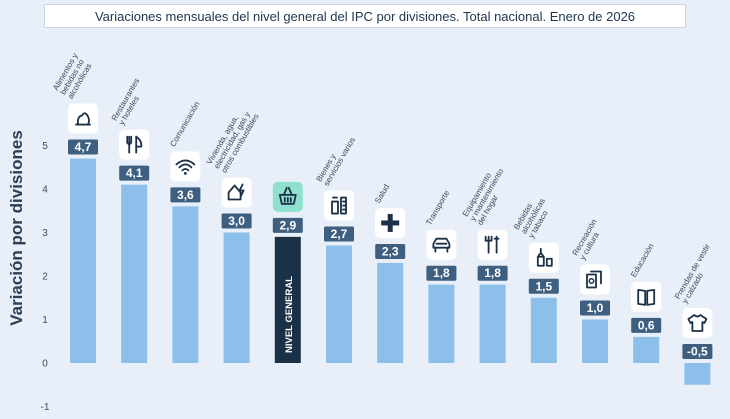 The width and height of the screenshot is (730, 419). What do you see at coordinates (45, 146) in the screenshot?
I see `y-tick-label: 5` at bounding box center [45, 146].